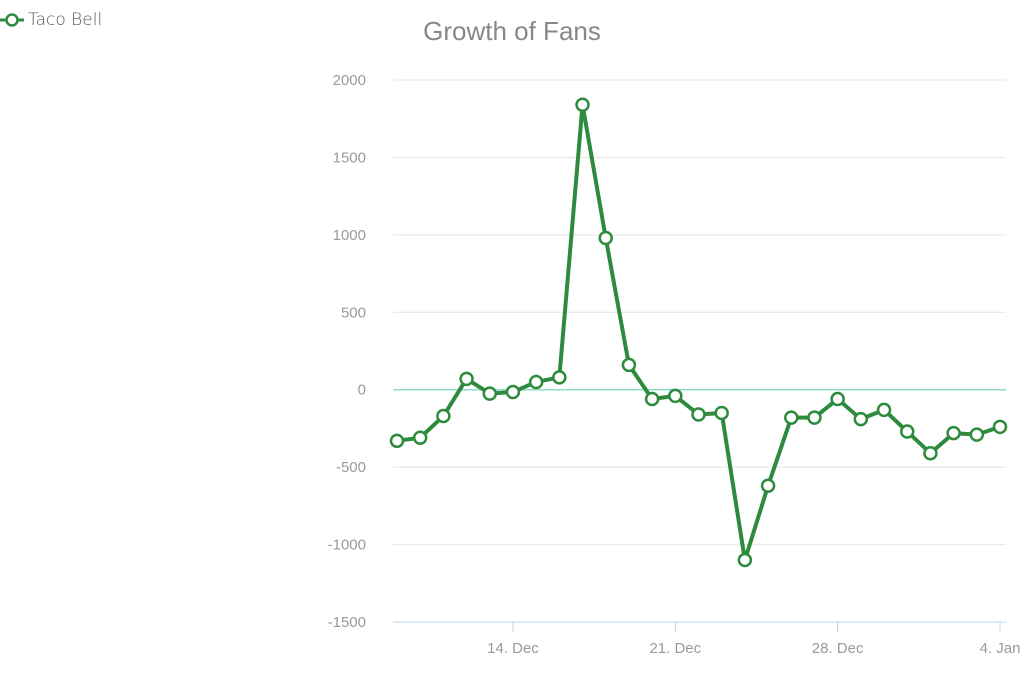 The height and width of the screenshot is (683, 1024). I want to click on y-tick-label: 1500, so click(349, 157).